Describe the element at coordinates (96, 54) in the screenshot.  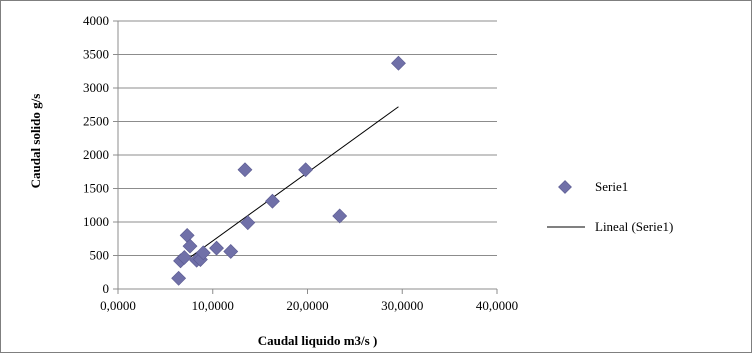
I see `y-tick-label: 3500` at that location.